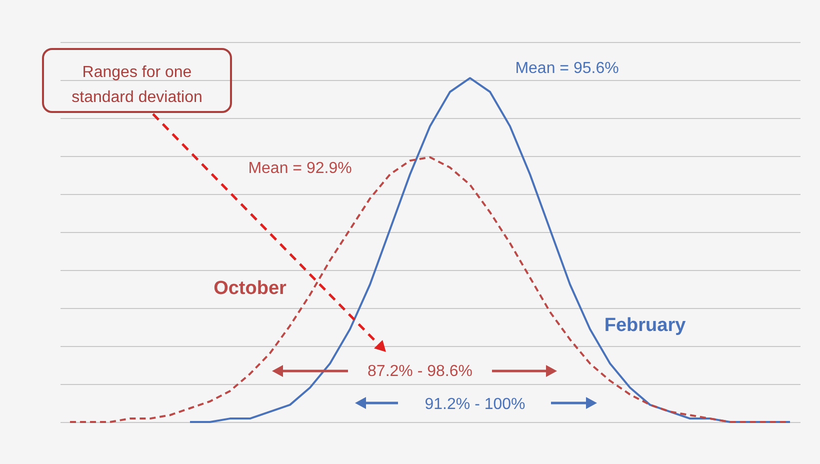  What do you see at coordinates (251, 288) in the screenshot?
I see `series-label: October` at bounding box center [251, 288].